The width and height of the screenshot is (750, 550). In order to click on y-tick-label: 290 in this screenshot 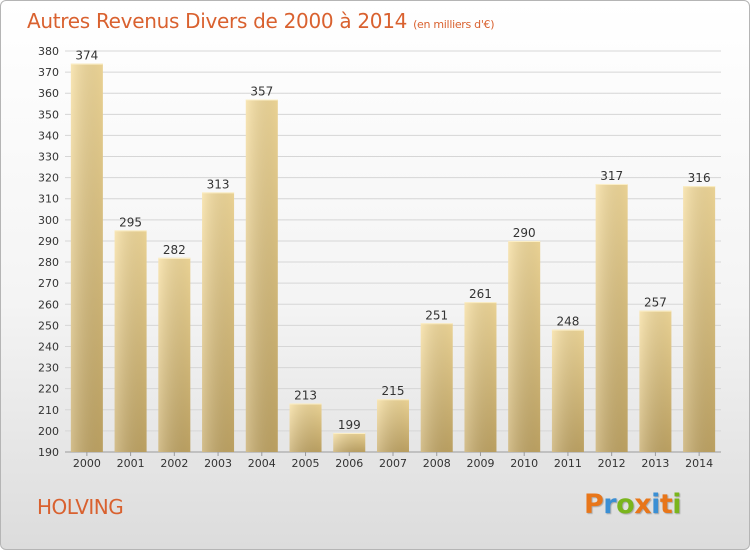, I will do `click(48, 241)`.